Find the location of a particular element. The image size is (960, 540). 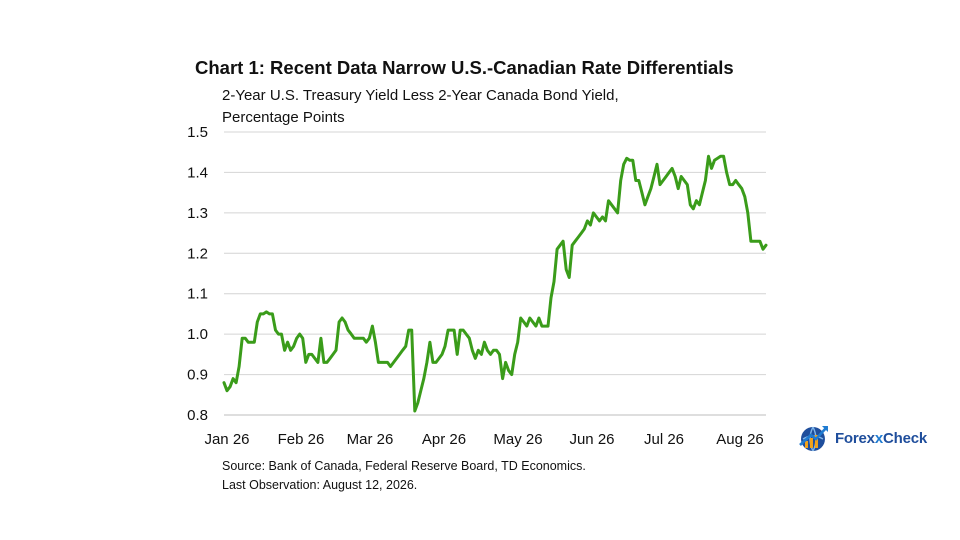

y-tick-label: 0.9 is located at coordinates (197, 375).